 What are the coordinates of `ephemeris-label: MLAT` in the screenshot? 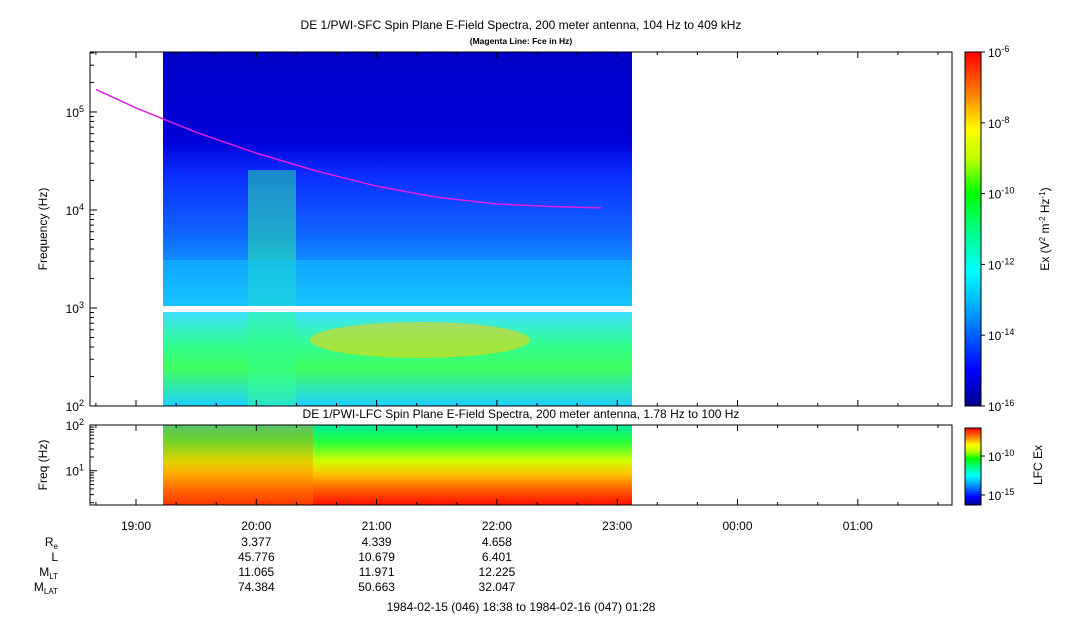 It's located at (46, 588).